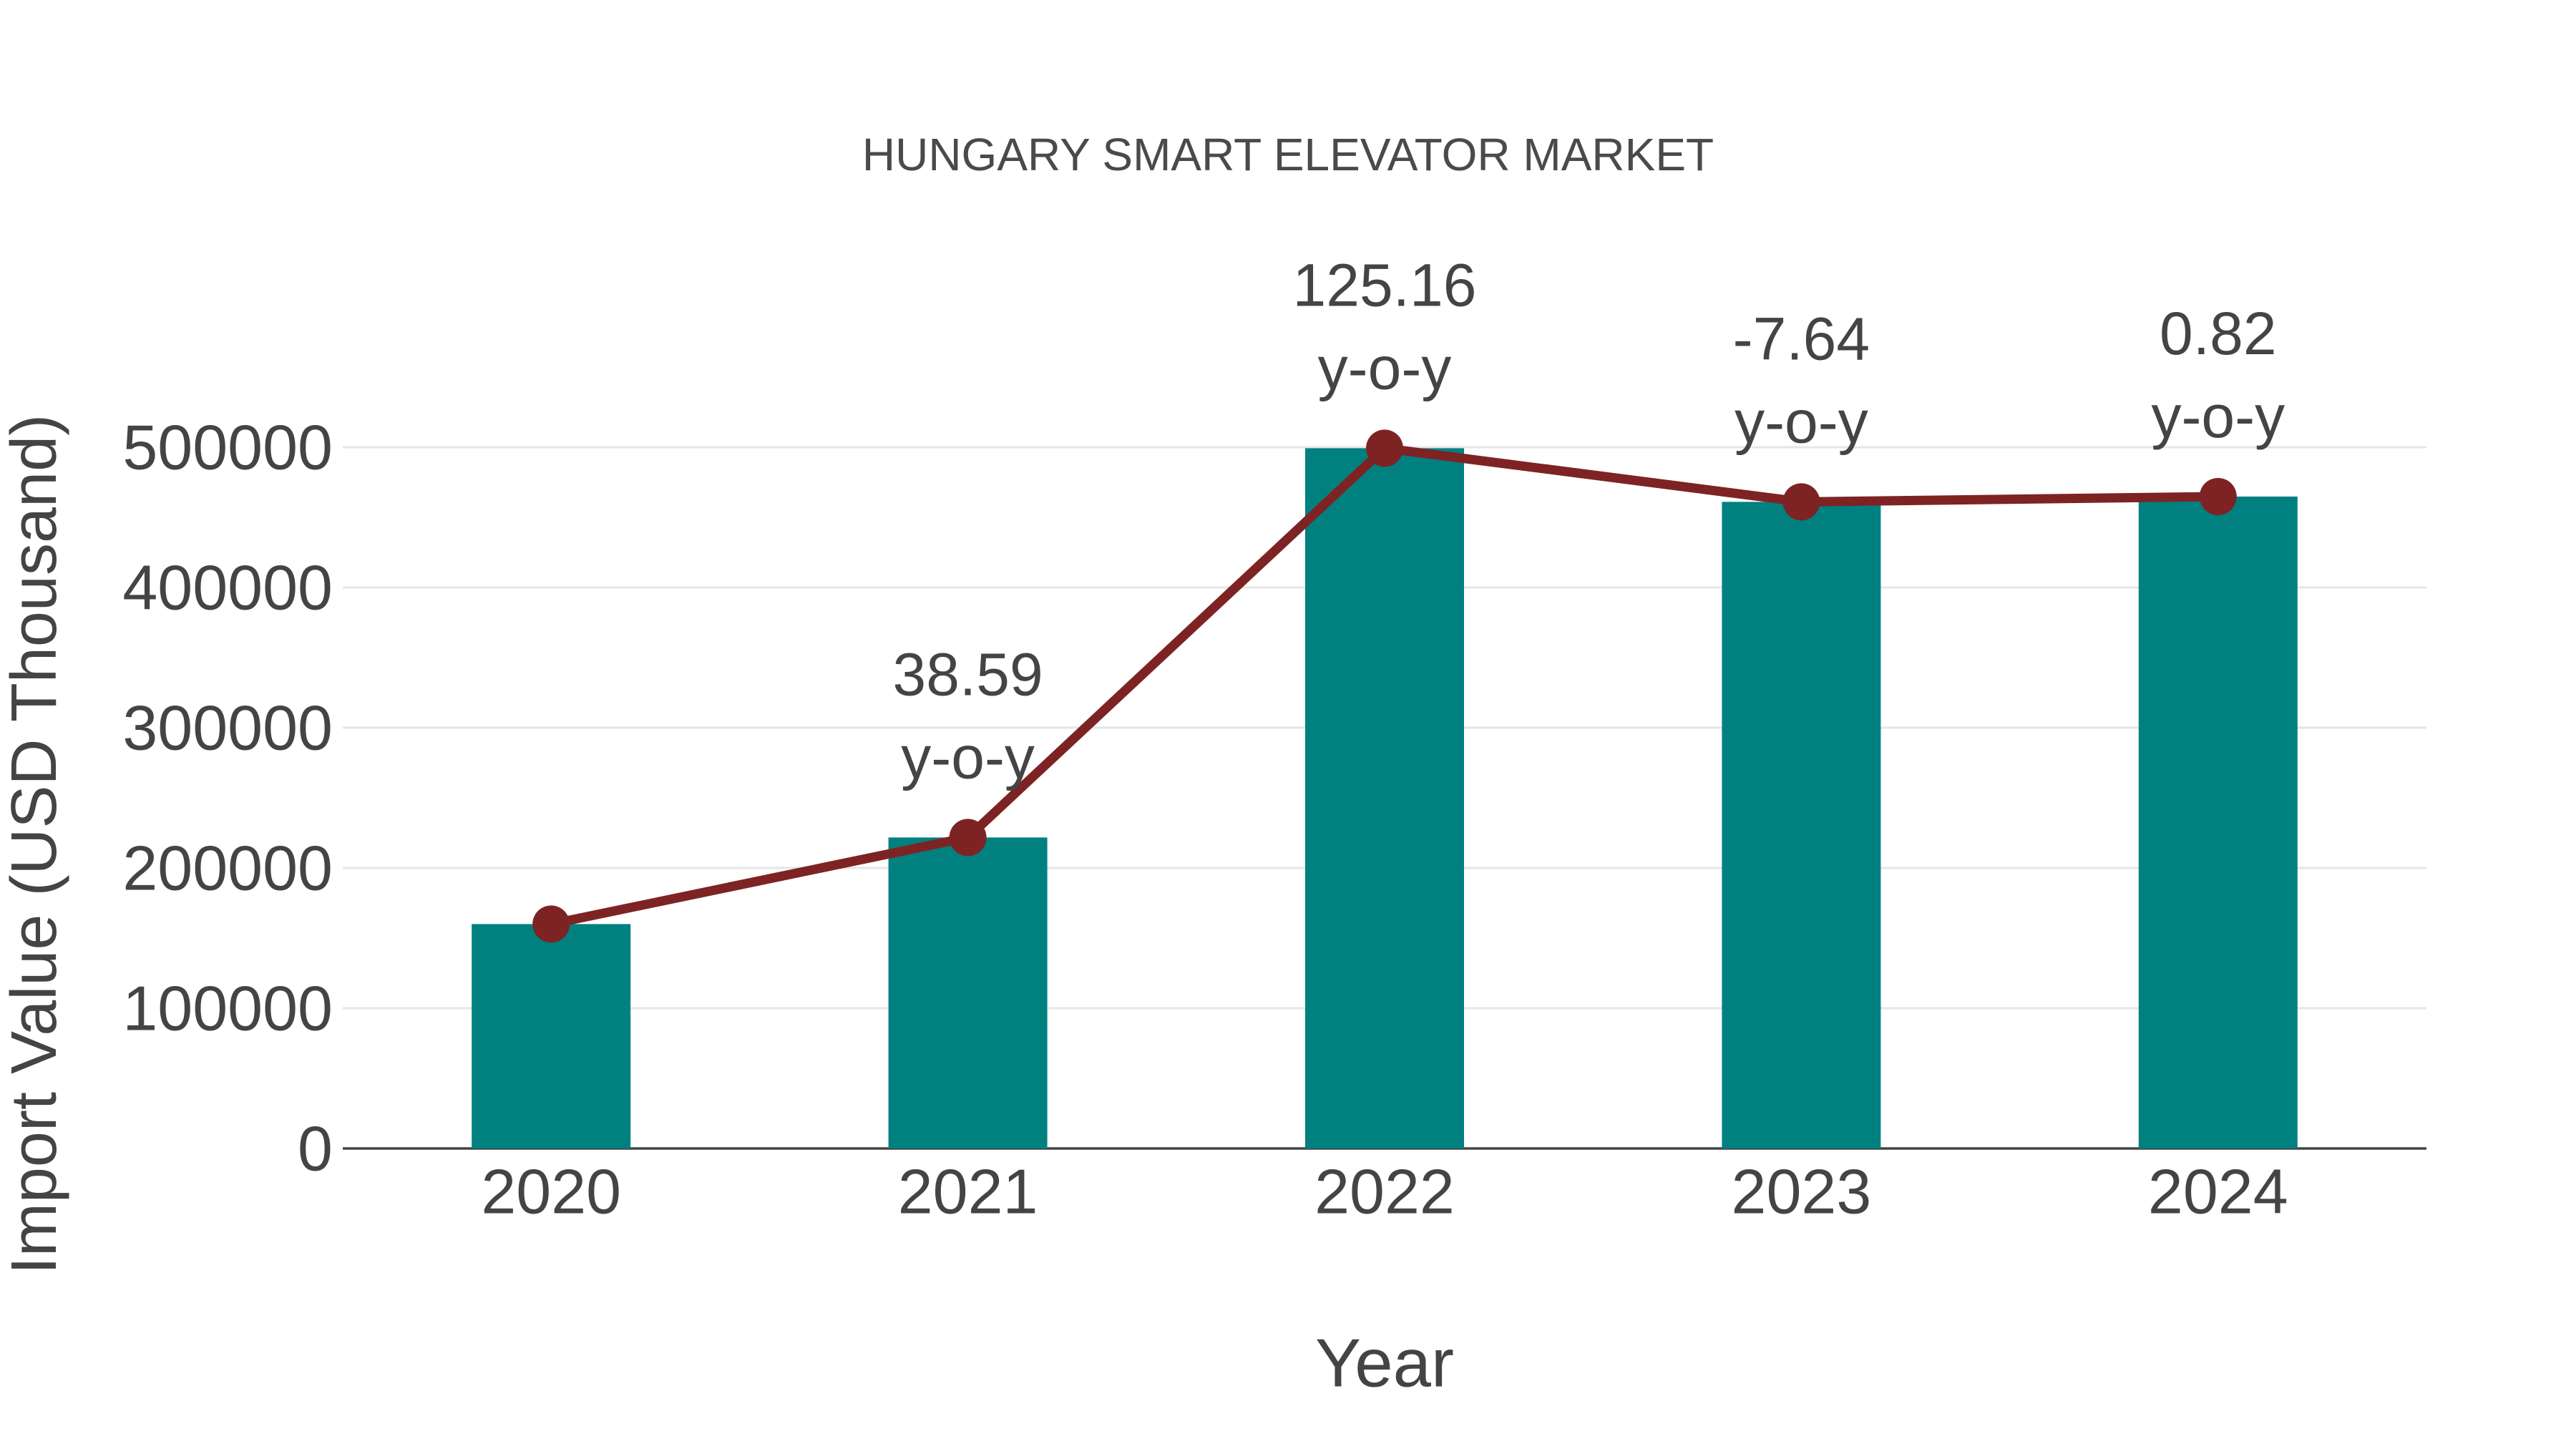 This screenshot has width=2576, height=1449. I want to click on chart-title: HUNGARY SMART ELEVATOR MARKET, so click(1288, 154).